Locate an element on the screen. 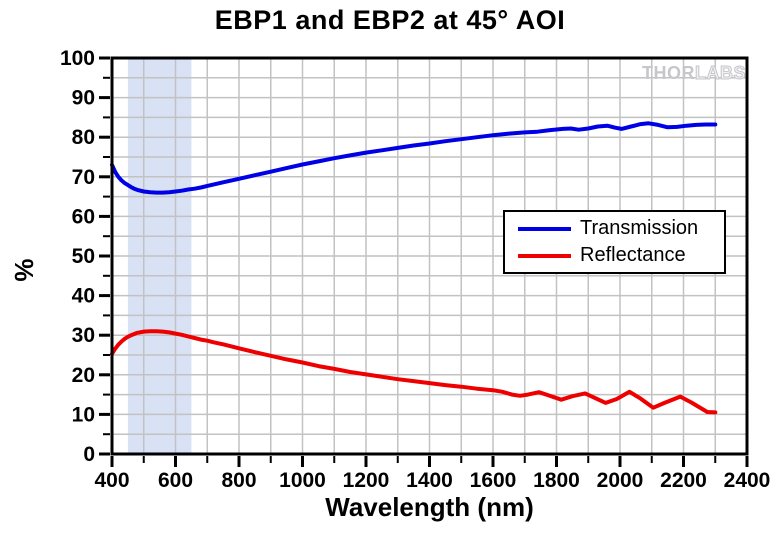 This screenshot has height=535, width=780. legend-entry-transmission: Transmission is located at coordinates (614, 228).